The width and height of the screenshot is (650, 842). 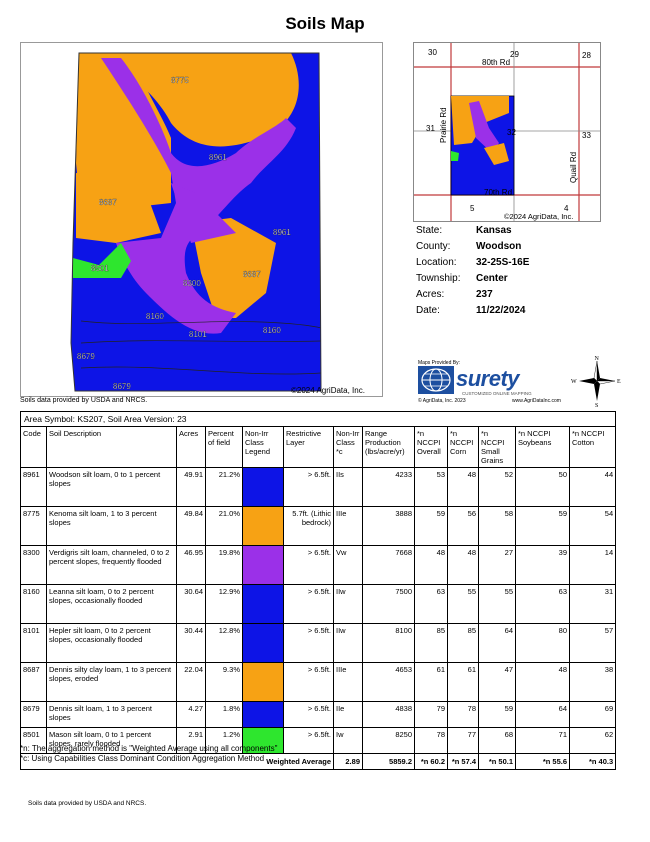 What do you see at coordinates (388, 714) in the screenshot?
I see `row-range: 4838` at bounding box center [388, 714].